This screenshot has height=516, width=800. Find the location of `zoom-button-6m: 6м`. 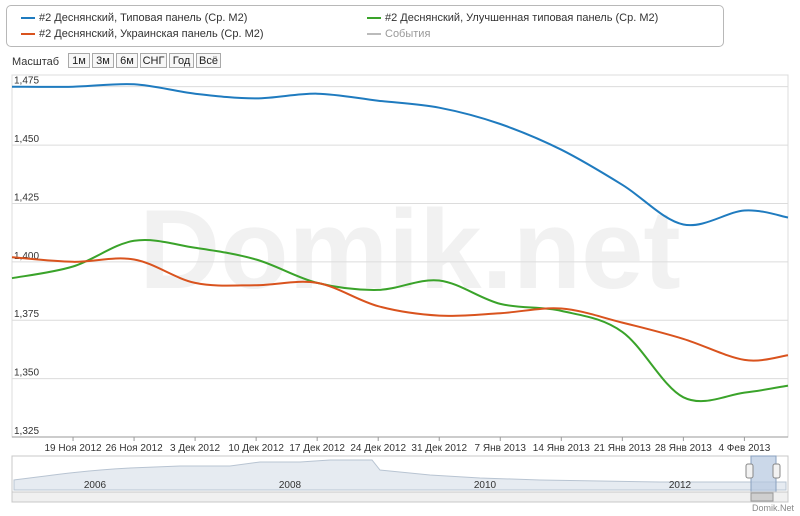

zoom-button-6m: 6м is located at coordinates (127, 60).